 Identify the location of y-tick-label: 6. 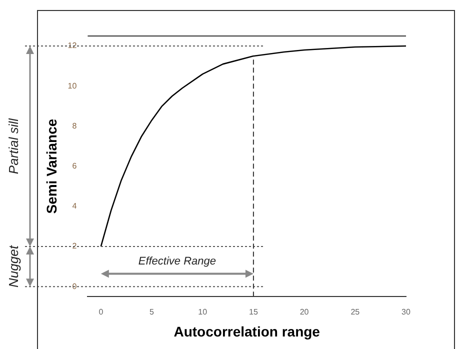
(75, 166).